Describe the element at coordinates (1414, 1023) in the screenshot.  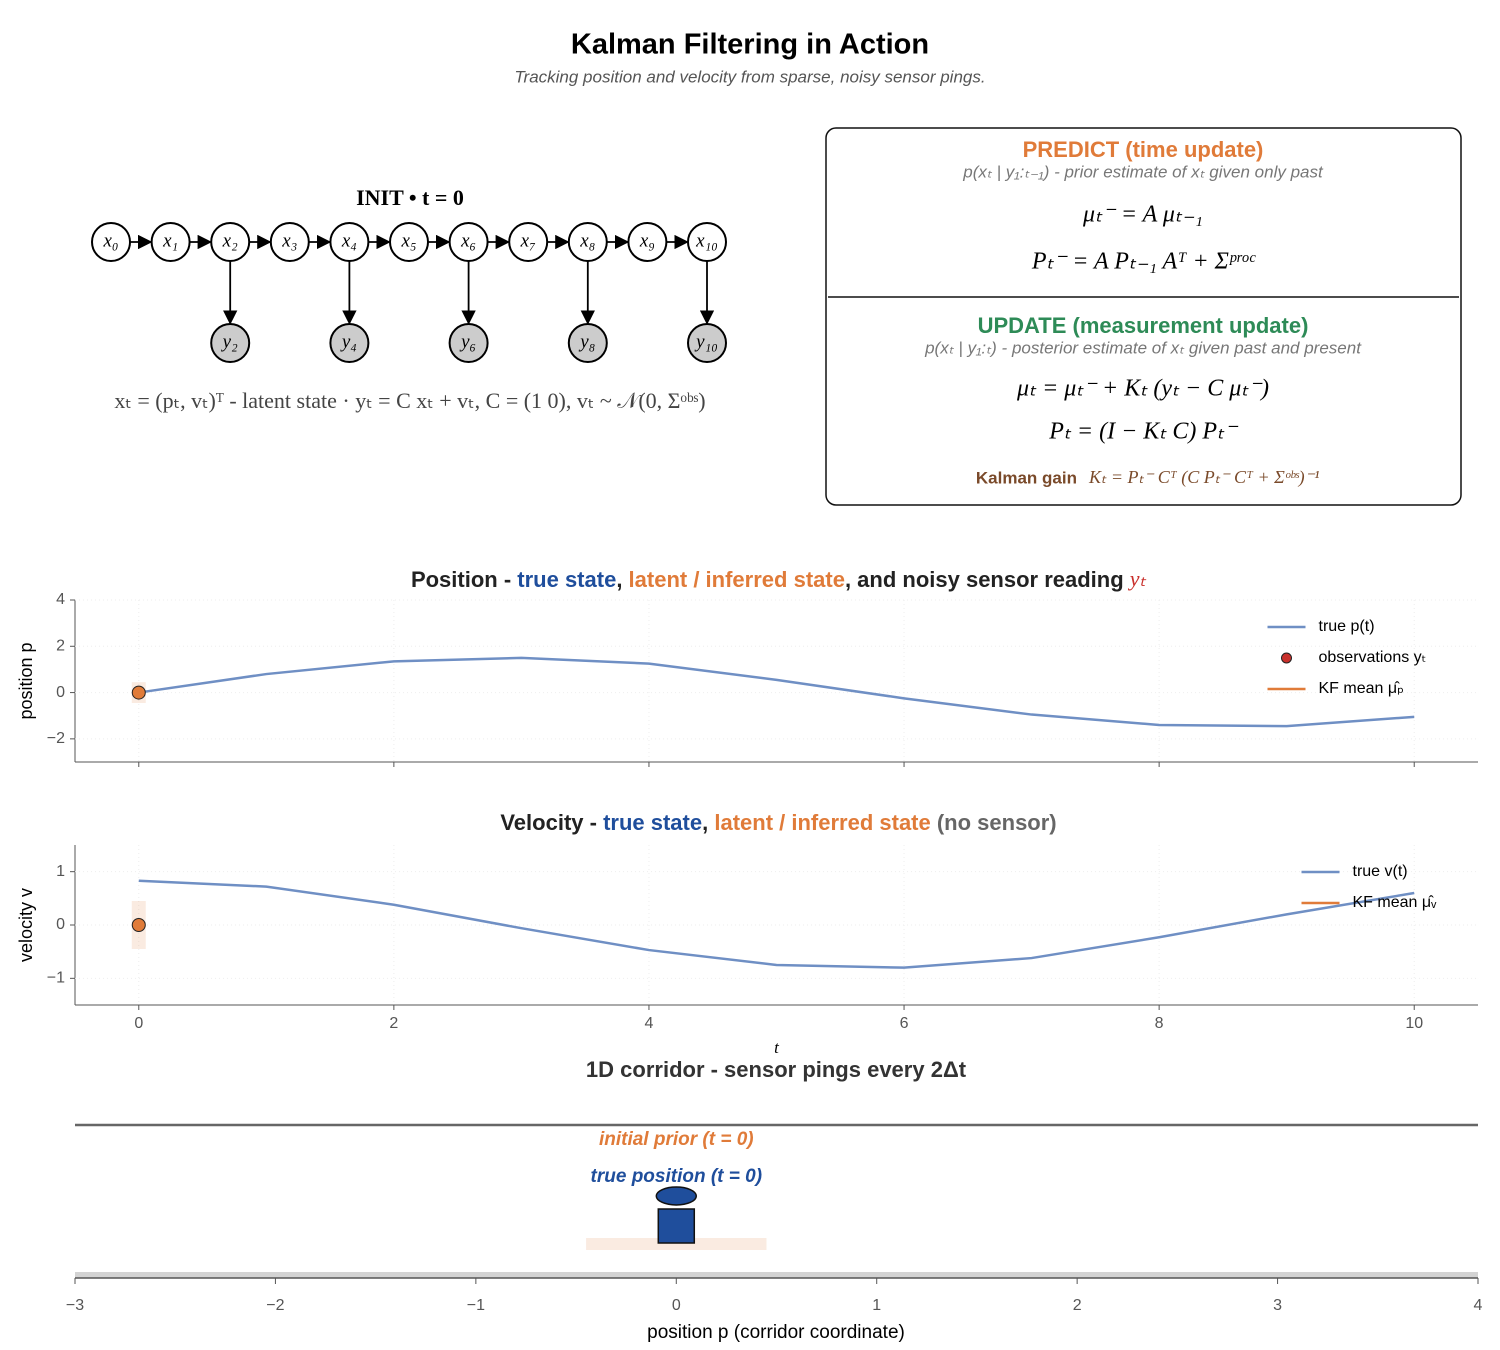
I see `x-tick-label: 10` at that location.